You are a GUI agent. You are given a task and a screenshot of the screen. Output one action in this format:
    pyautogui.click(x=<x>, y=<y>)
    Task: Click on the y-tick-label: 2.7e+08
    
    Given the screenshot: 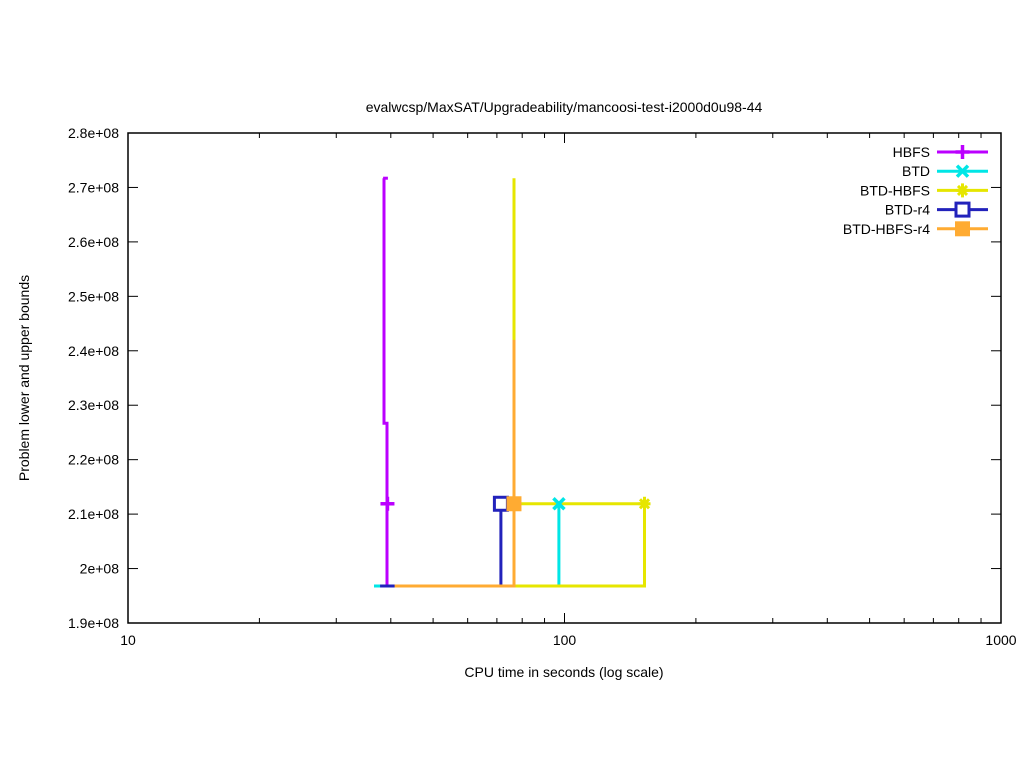 What is the action you would take?
    pyautogui.click(x=93, y=187)
    